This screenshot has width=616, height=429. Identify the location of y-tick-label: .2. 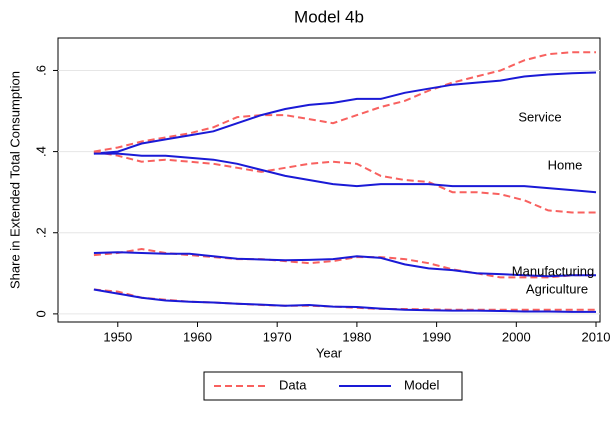
(40, 232).